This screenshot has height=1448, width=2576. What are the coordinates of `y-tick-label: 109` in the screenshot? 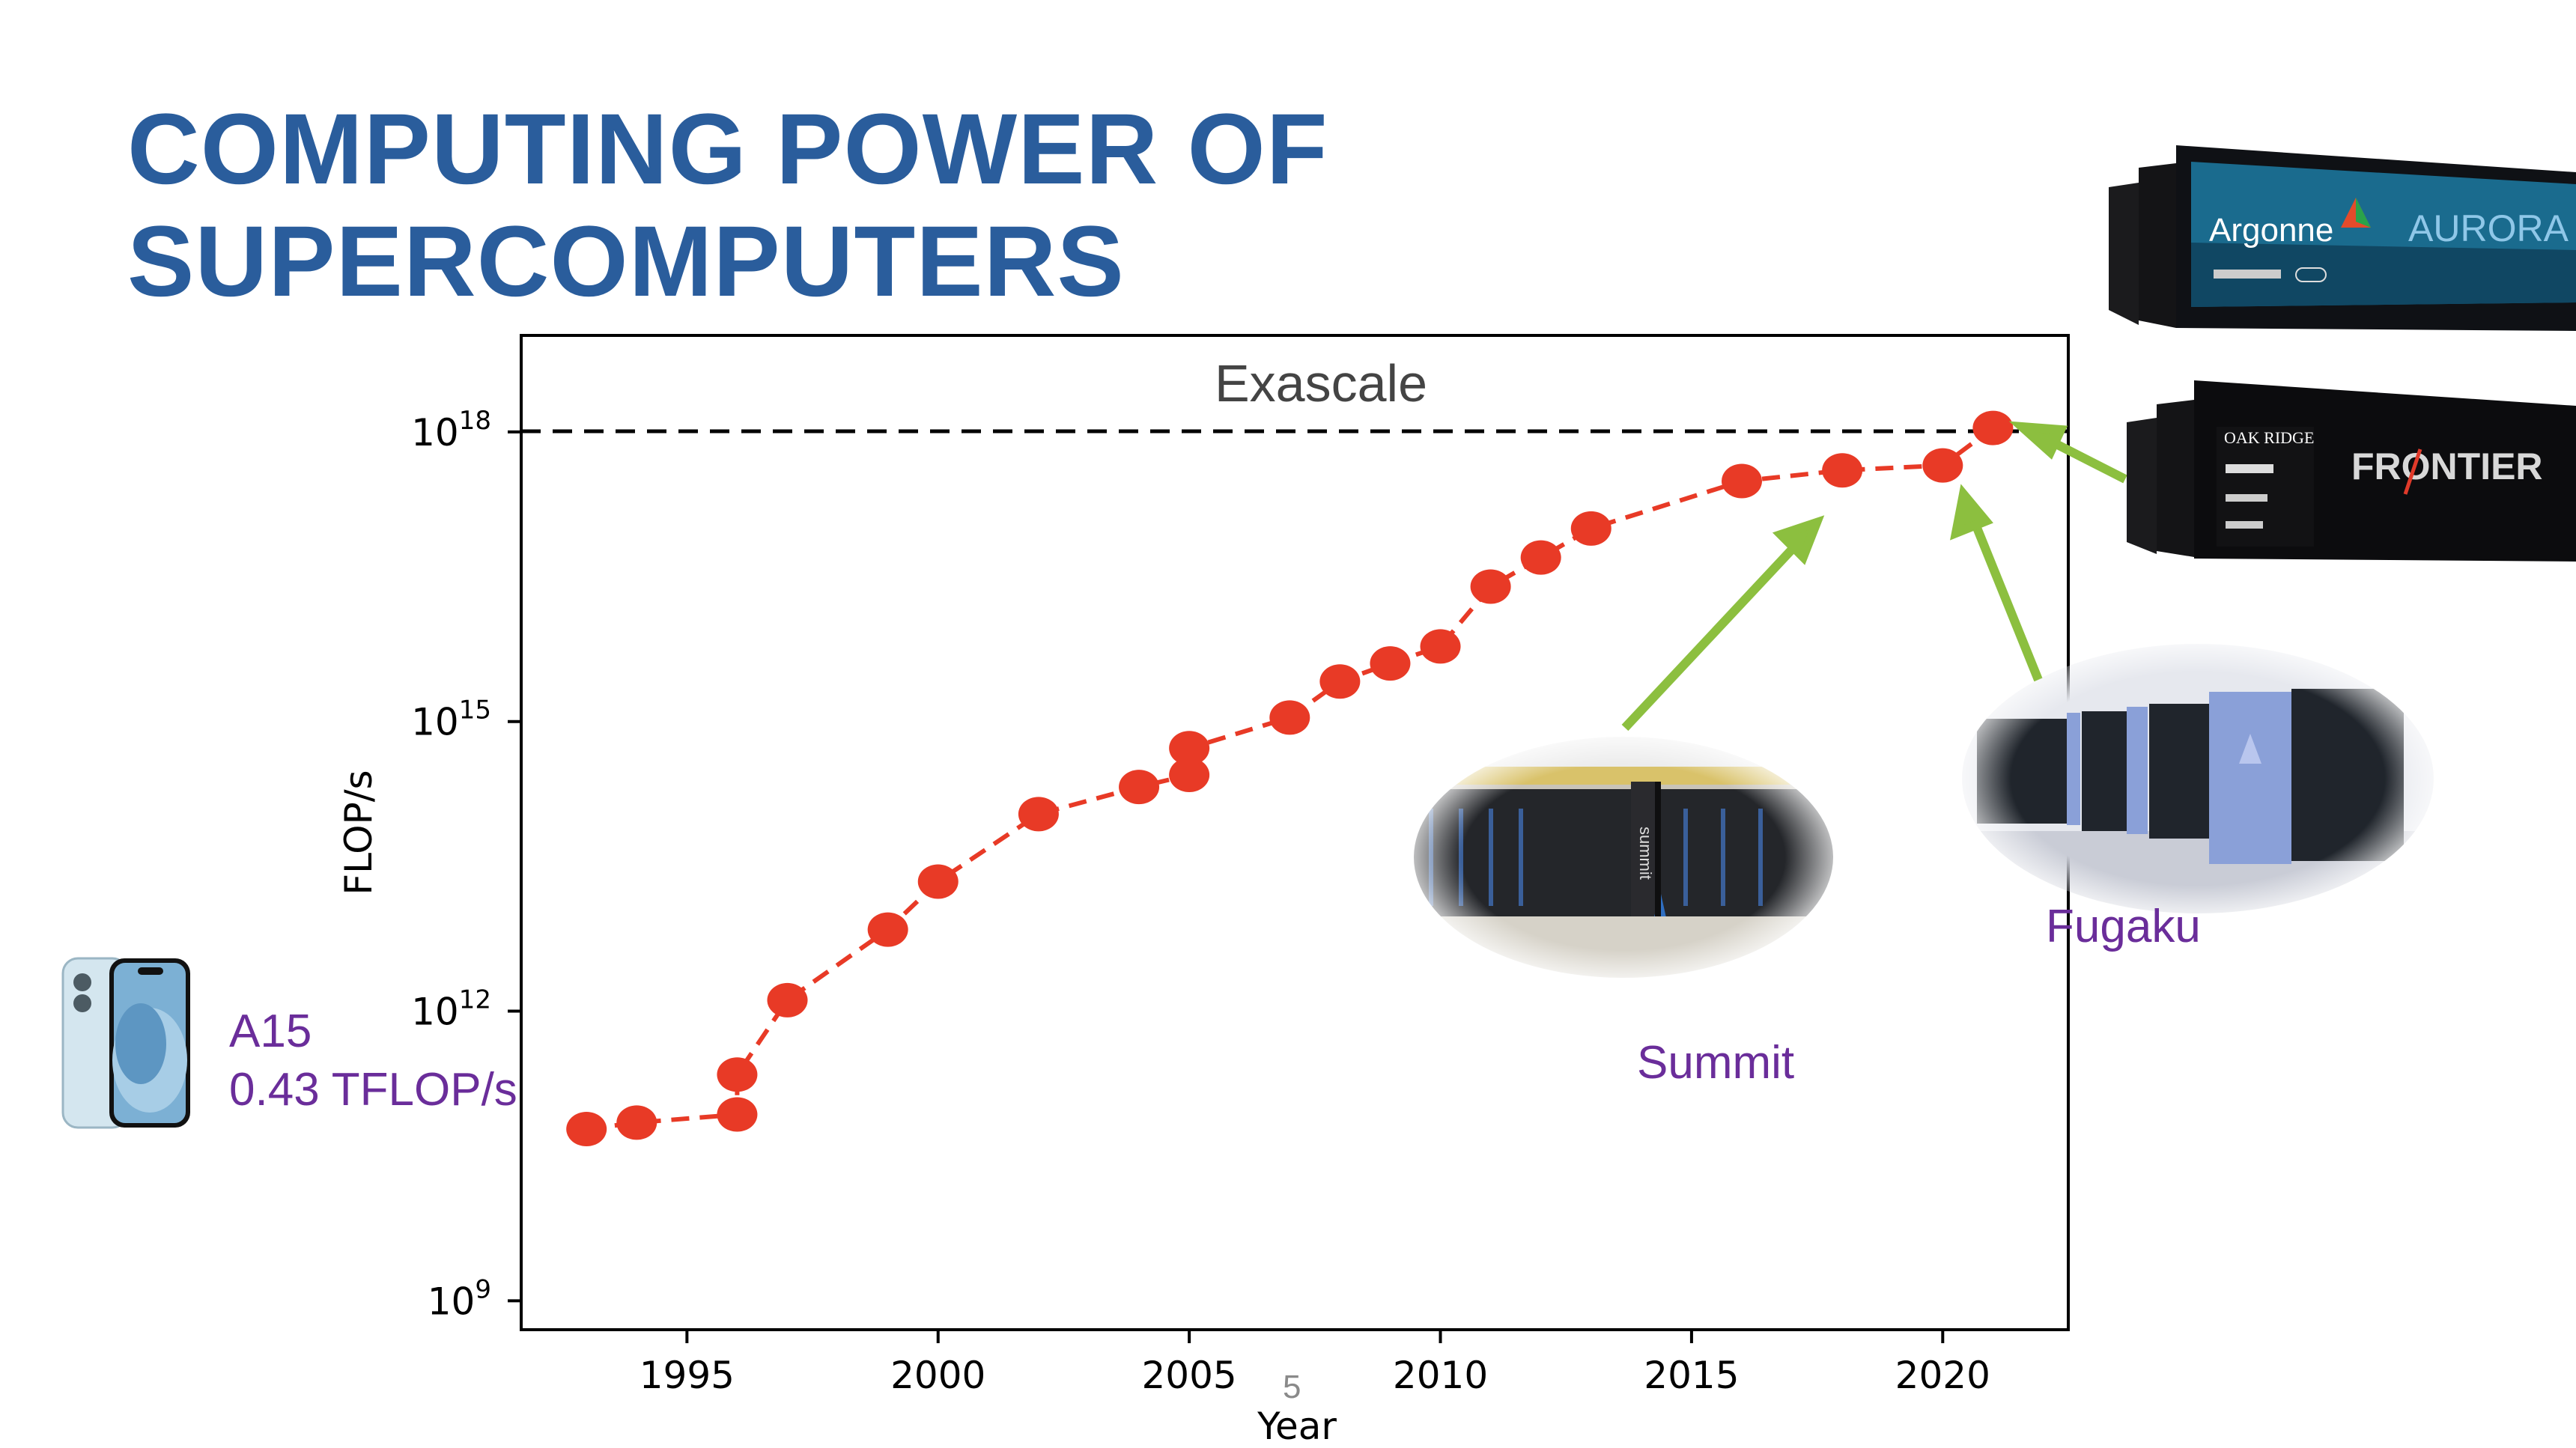 It's located at (459, 1298).